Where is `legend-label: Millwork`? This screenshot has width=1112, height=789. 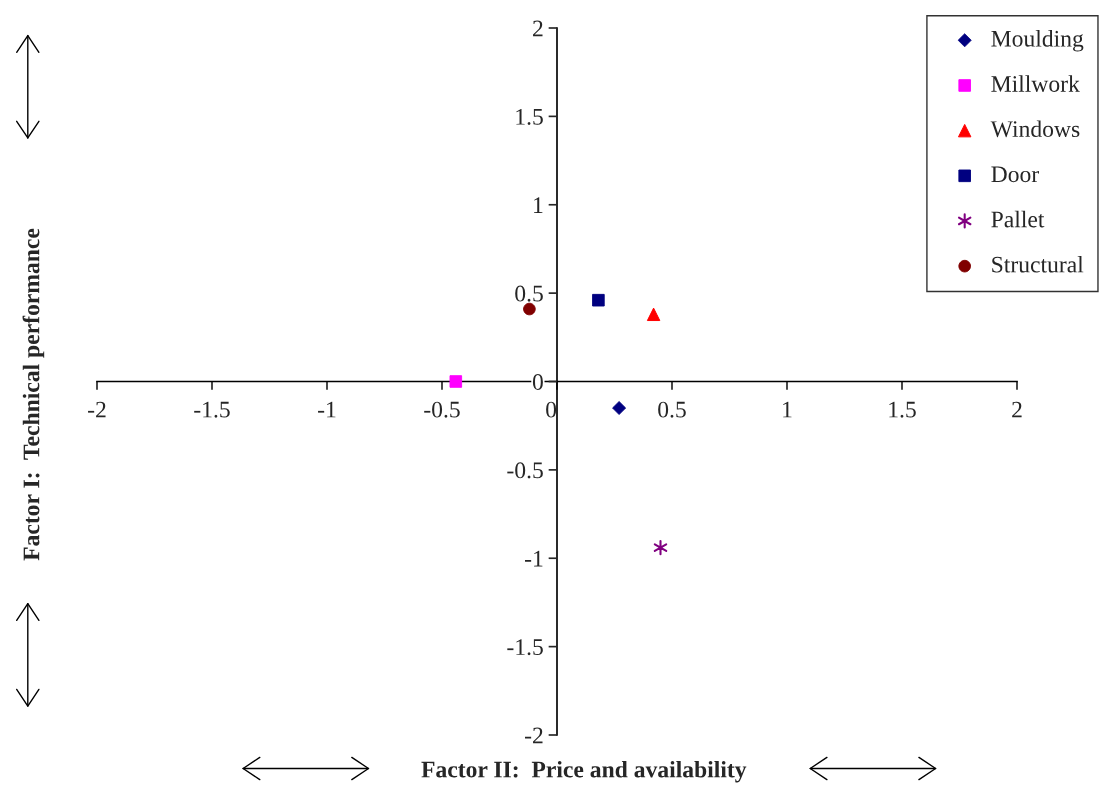 legend-label: Millwork is located at coordinates (1035, 83).